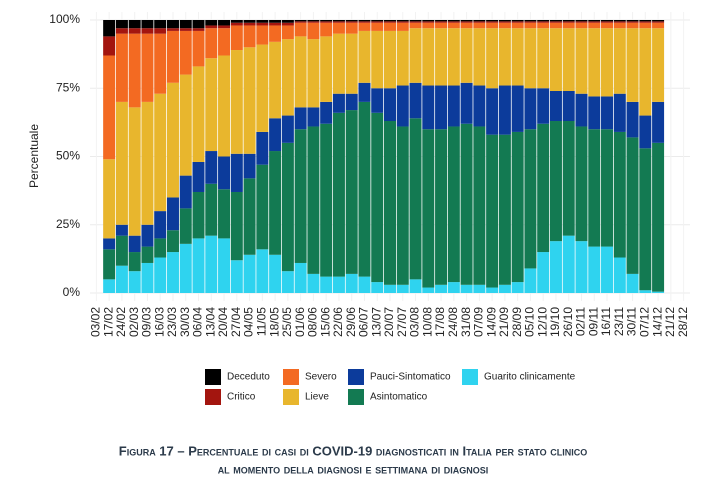 Image resolution: width=706 pixels, height=487 pixels. What do you see at coordinates (96, 322) in the screenshot?
I see `x-tick-label: 03/02` at bounding box center [96, 322].